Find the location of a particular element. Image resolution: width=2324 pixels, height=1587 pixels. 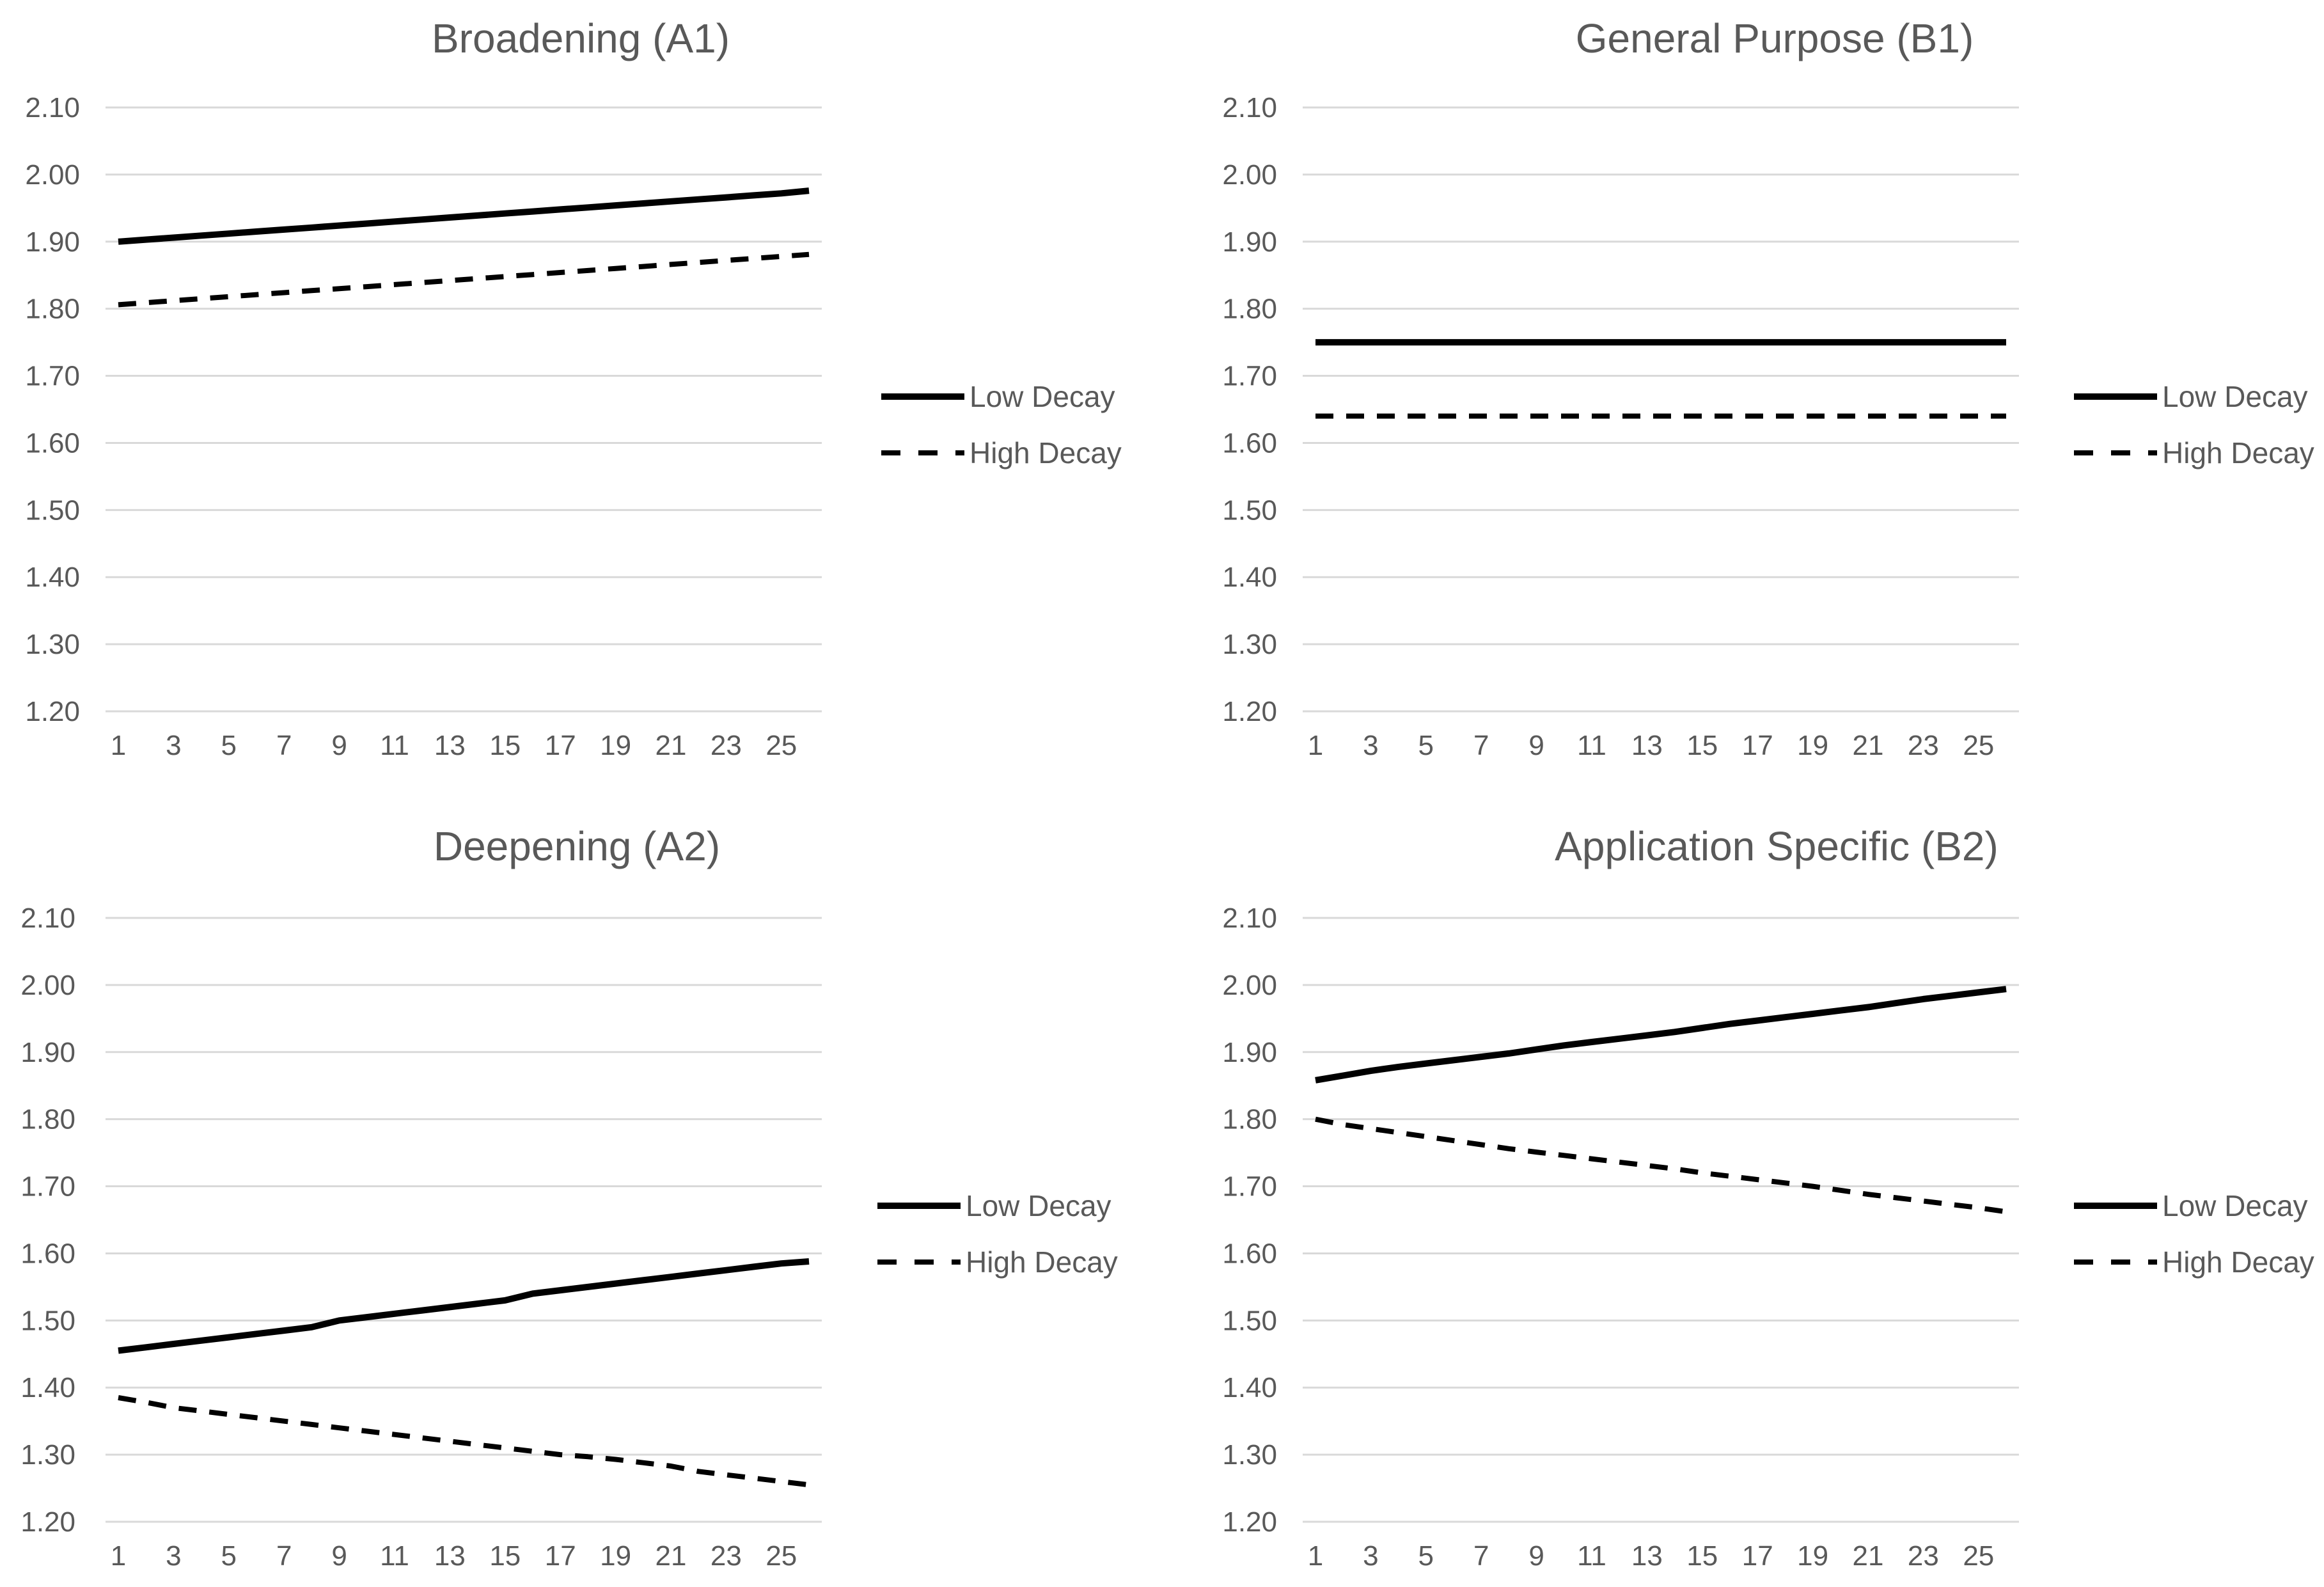

chart-title: Deepening (A2) is located at coordinates (577, 846).